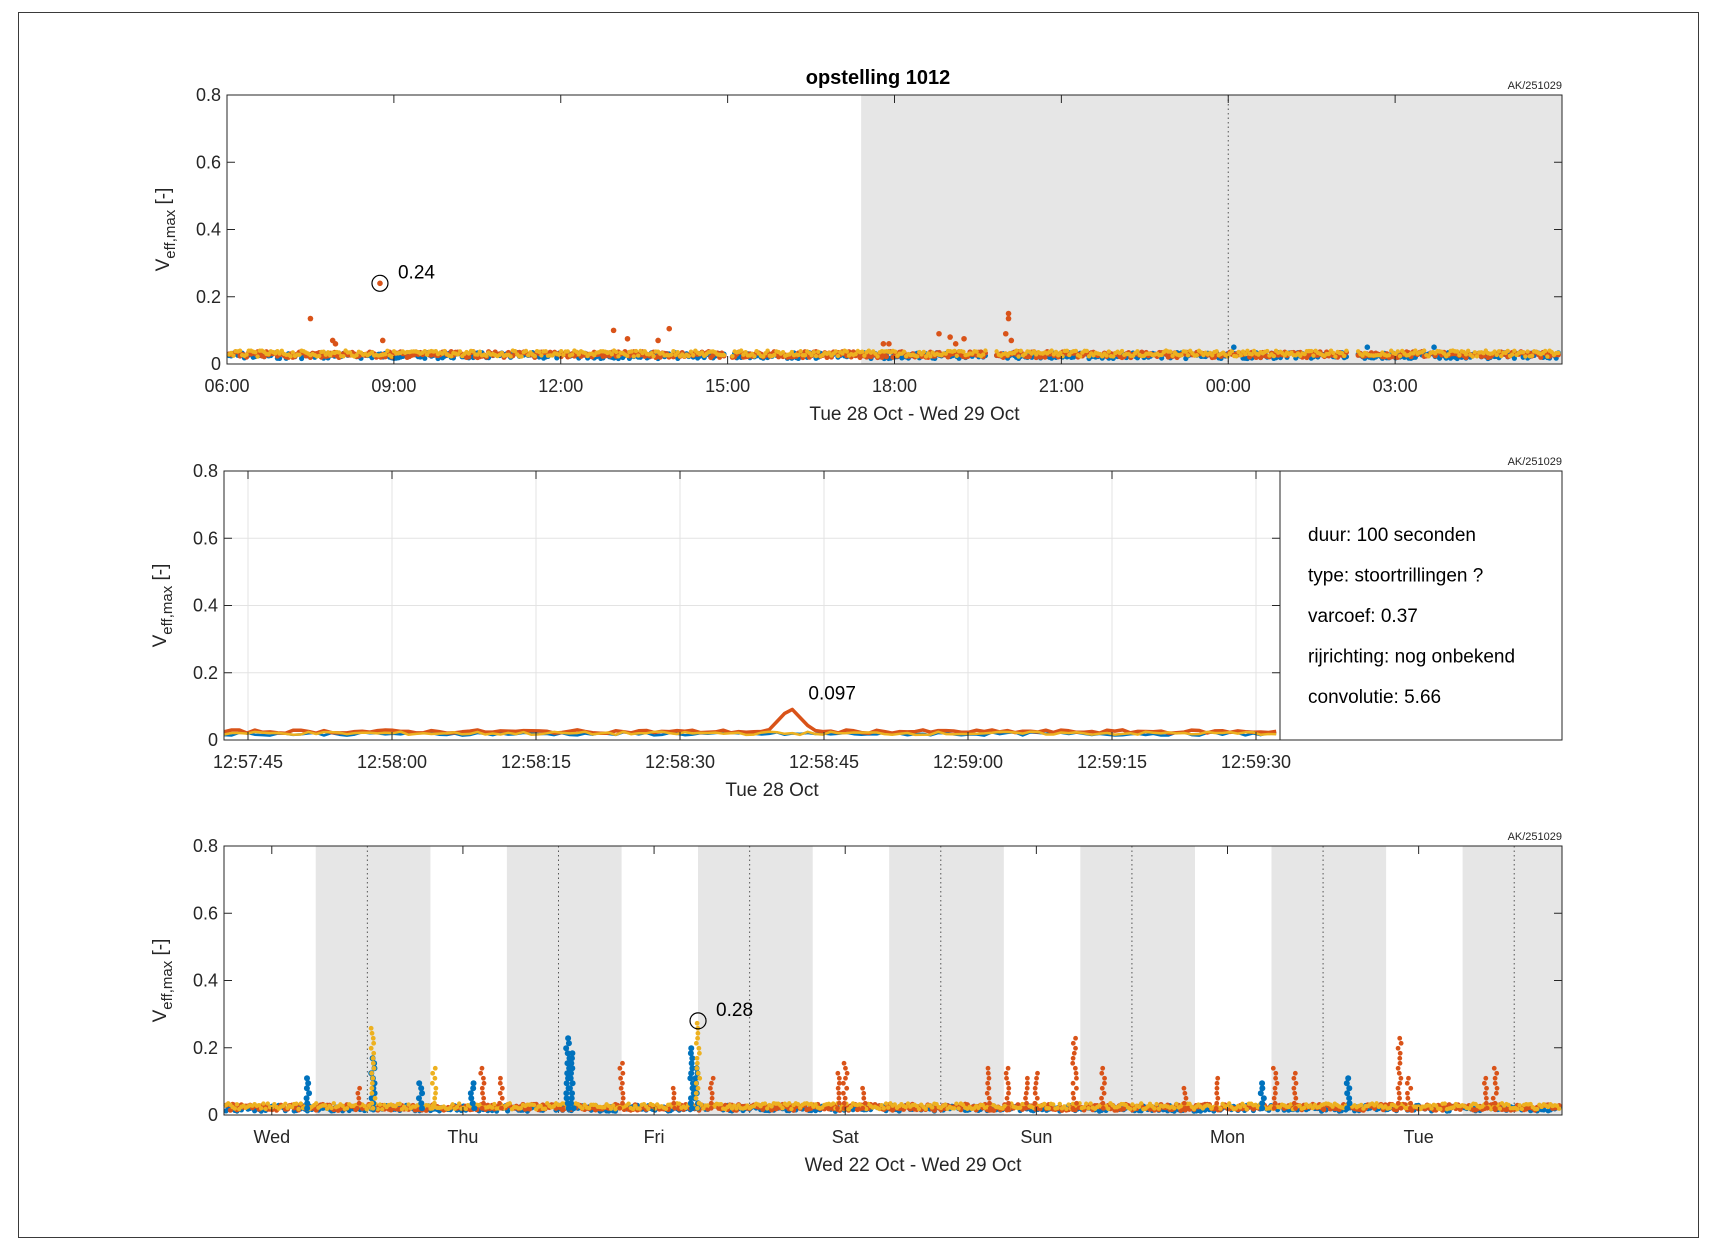 This screenshot has width=1719, height=1250. I want to click on y-tick-label: 0.2, so click(205, 1048).